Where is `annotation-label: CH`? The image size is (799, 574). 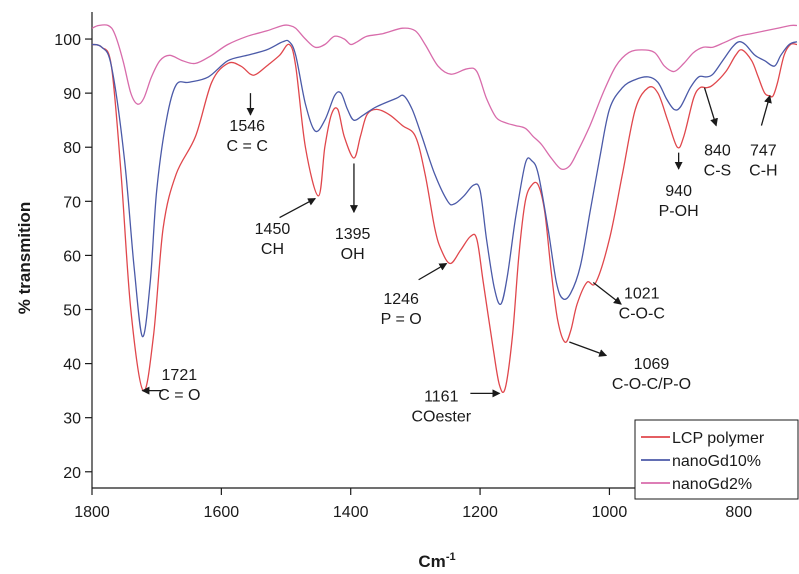 annotation-label: CH is located at coordinates (272, 249).